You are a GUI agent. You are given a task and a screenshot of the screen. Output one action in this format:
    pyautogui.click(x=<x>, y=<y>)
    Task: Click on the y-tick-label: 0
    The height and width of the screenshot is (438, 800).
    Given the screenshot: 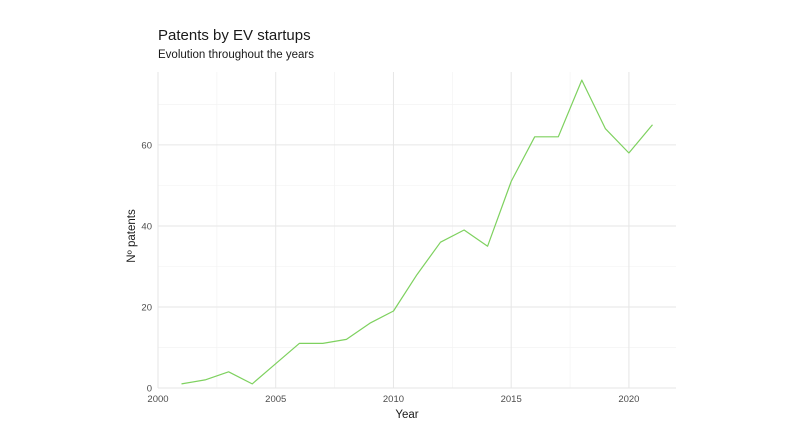 What is the action you would take?
    pyautogui.click(x=149, y=389)
    